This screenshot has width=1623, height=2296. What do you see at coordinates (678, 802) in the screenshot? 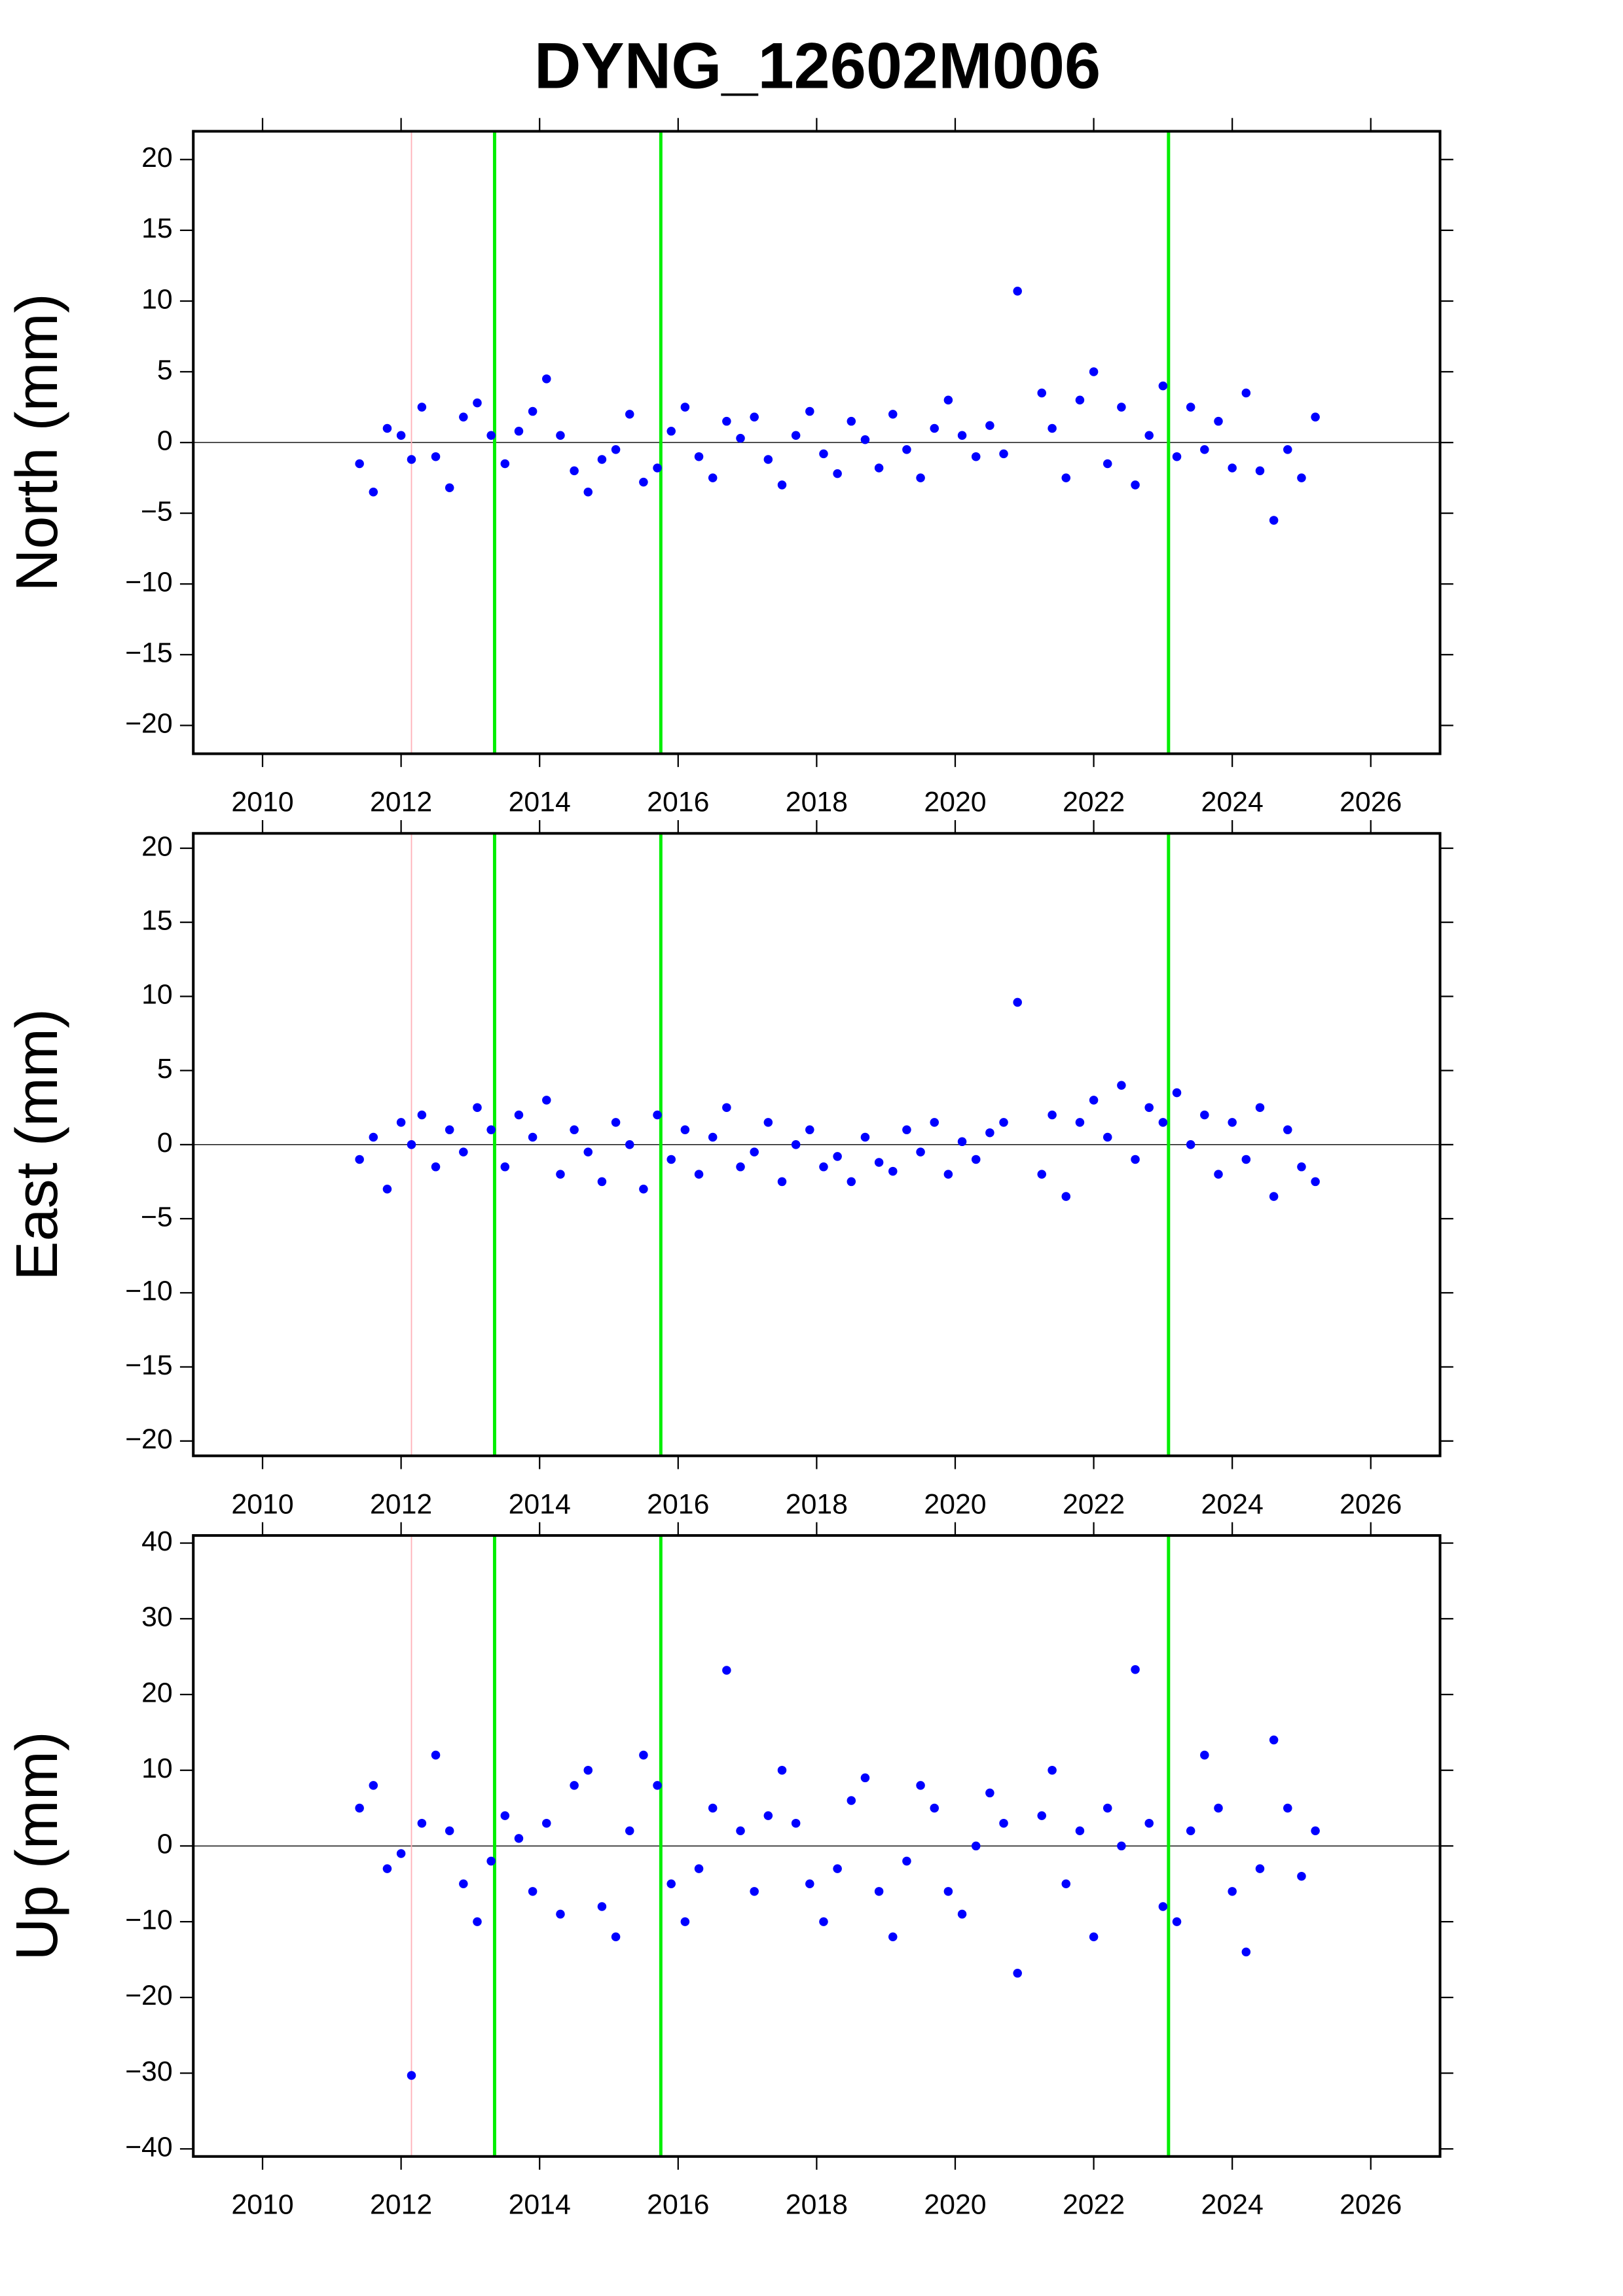
I see `x-tick-label: 2016` at bounding box center [678, 802].